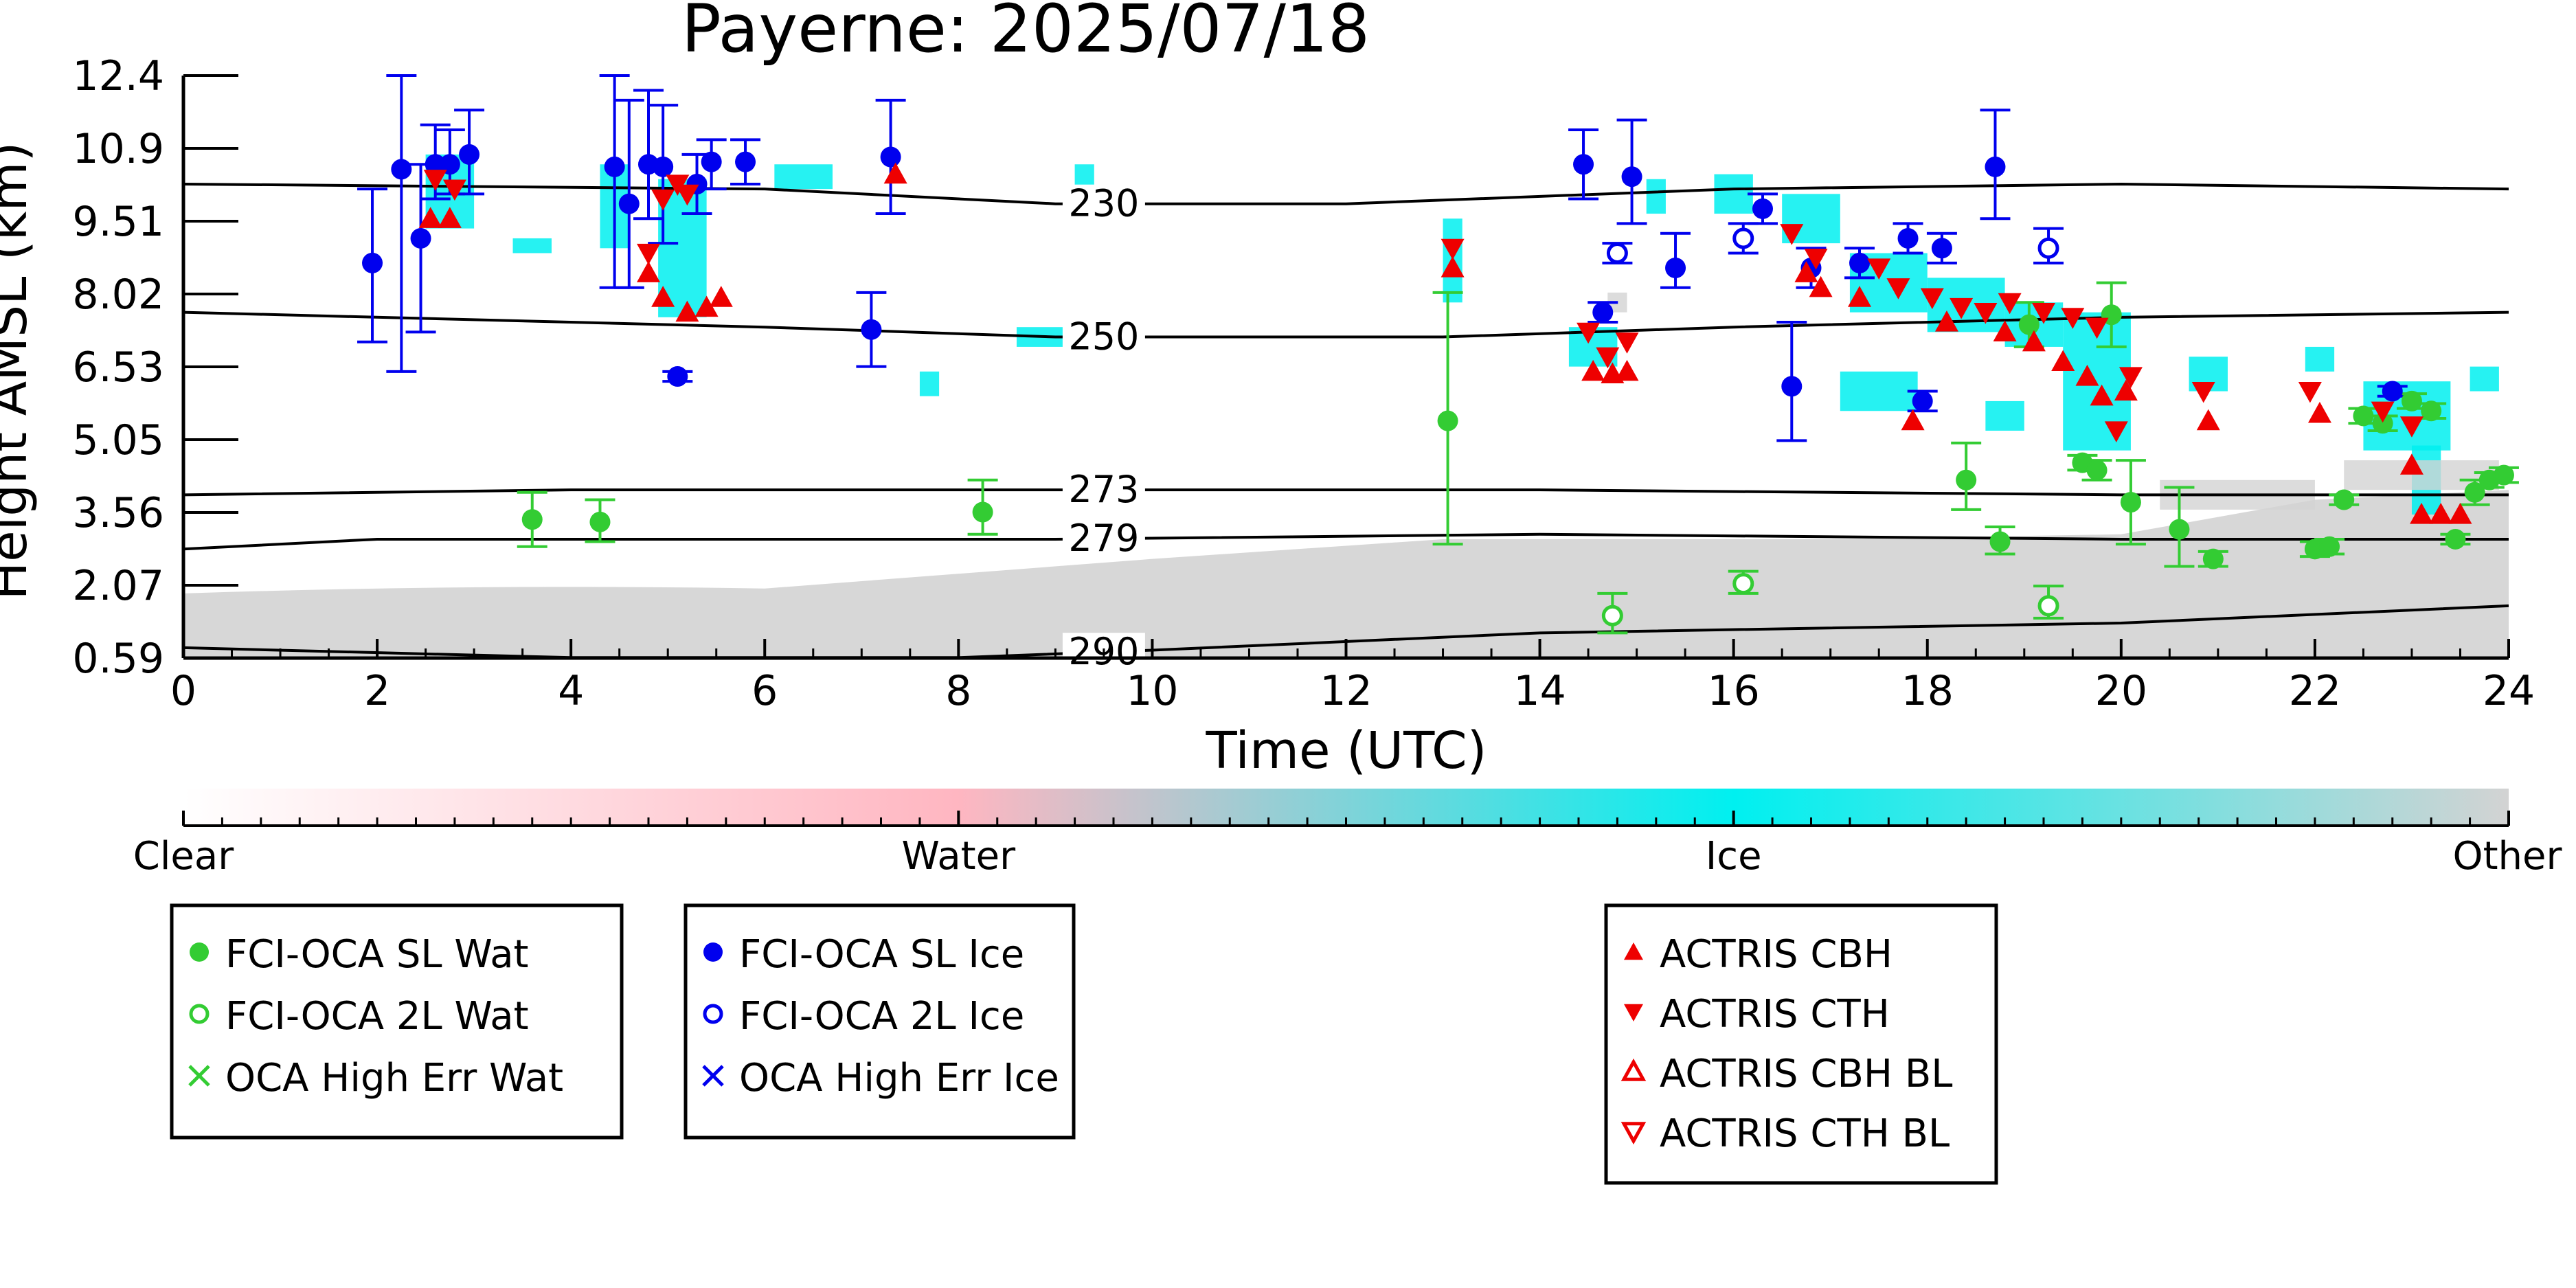 This screenshot has width=2576, height=1288. What do you see at coordinates (1346, 324) in the screenshot?
I see `isotherm-line` at bounding box center [1346, 324].